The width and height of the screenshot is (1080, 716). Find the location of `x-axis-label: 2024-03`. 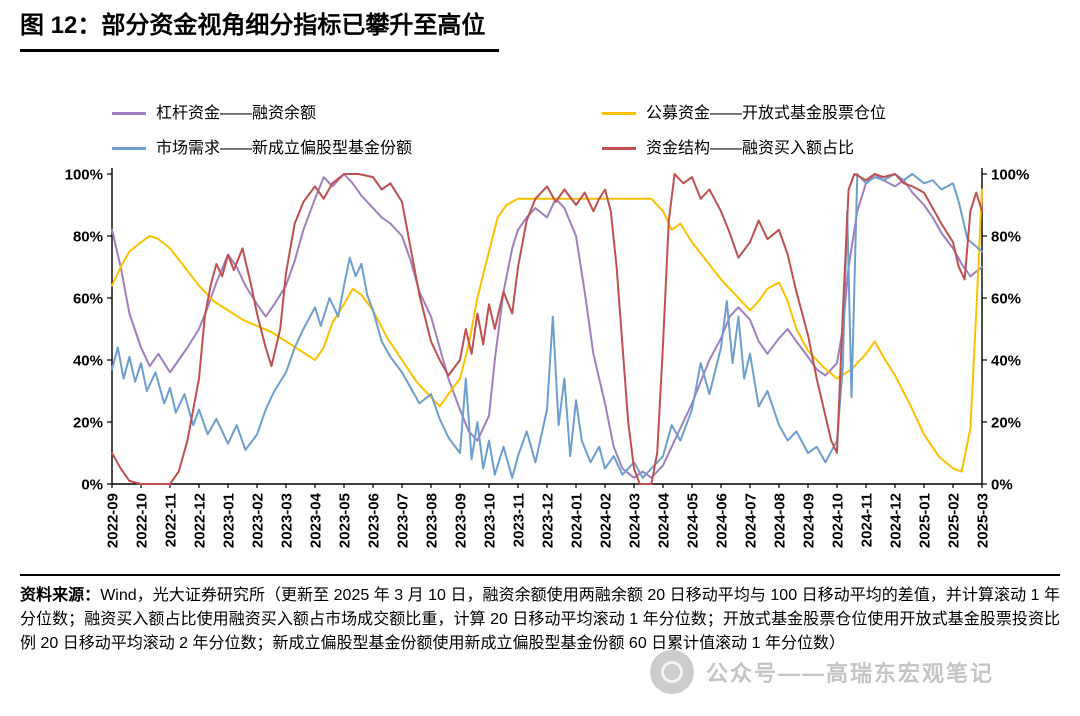

x-axis-label: 2024-03 is located at coordinates (634, 520).